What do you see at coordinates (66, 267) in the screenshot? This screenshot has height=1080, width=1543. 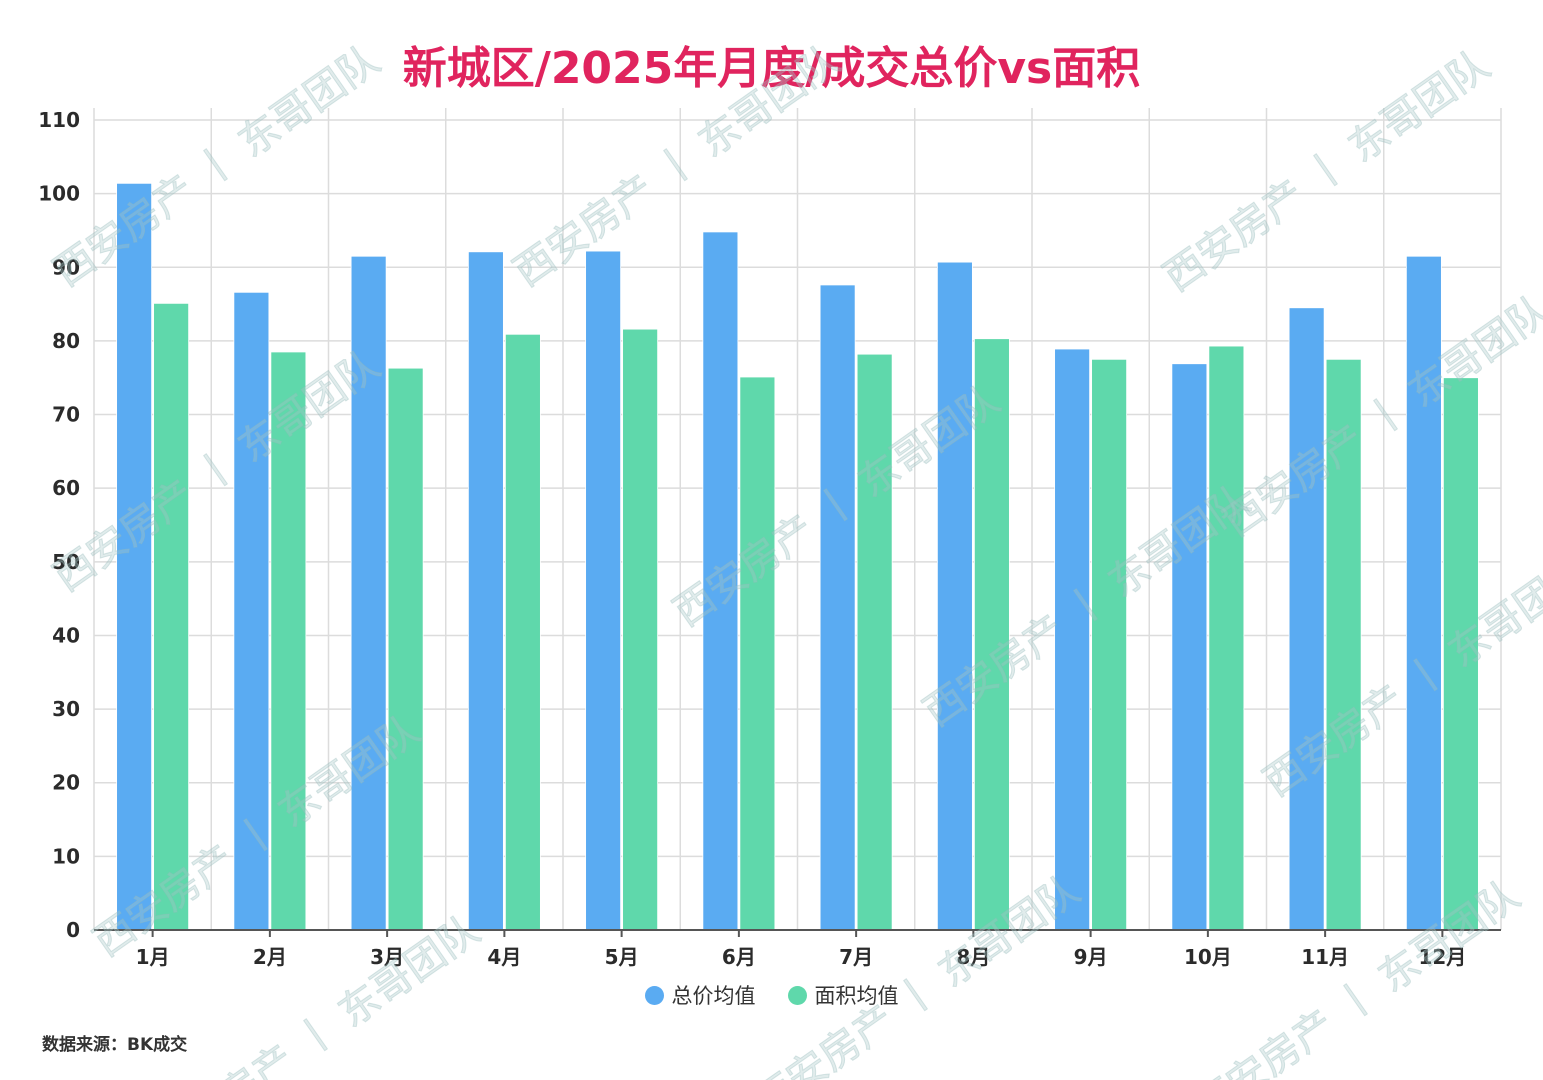 I see `y-tick-label: 90` at bounding box center [66, 267].